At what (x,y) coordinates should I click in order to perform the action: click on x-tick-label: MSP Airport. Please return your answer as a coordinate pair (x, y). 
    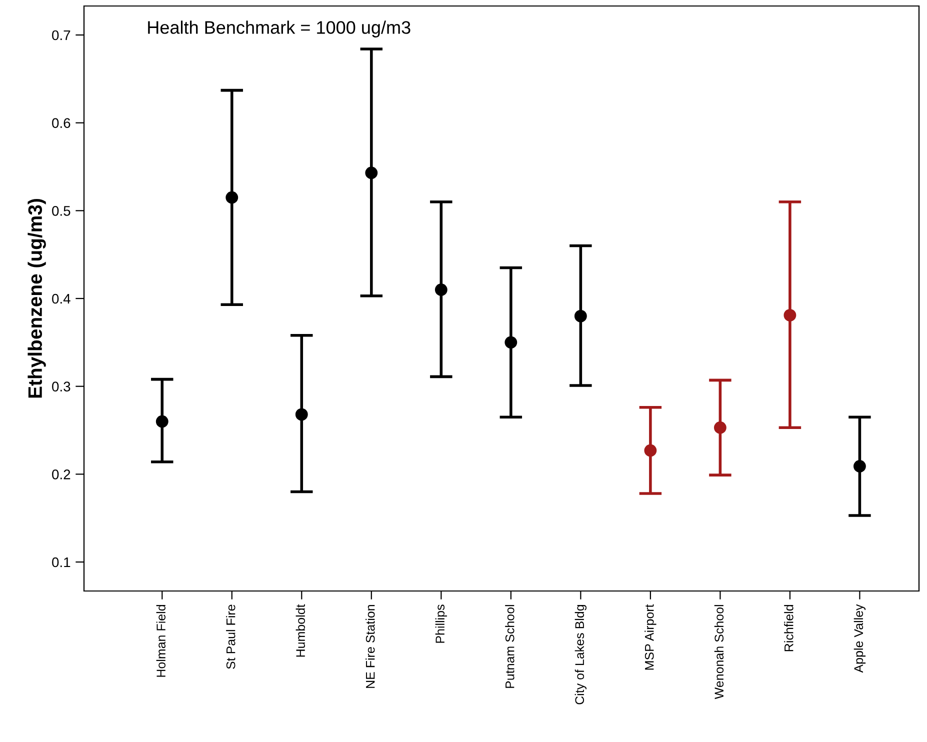
    Looking at the image, I should click on (650, 637).